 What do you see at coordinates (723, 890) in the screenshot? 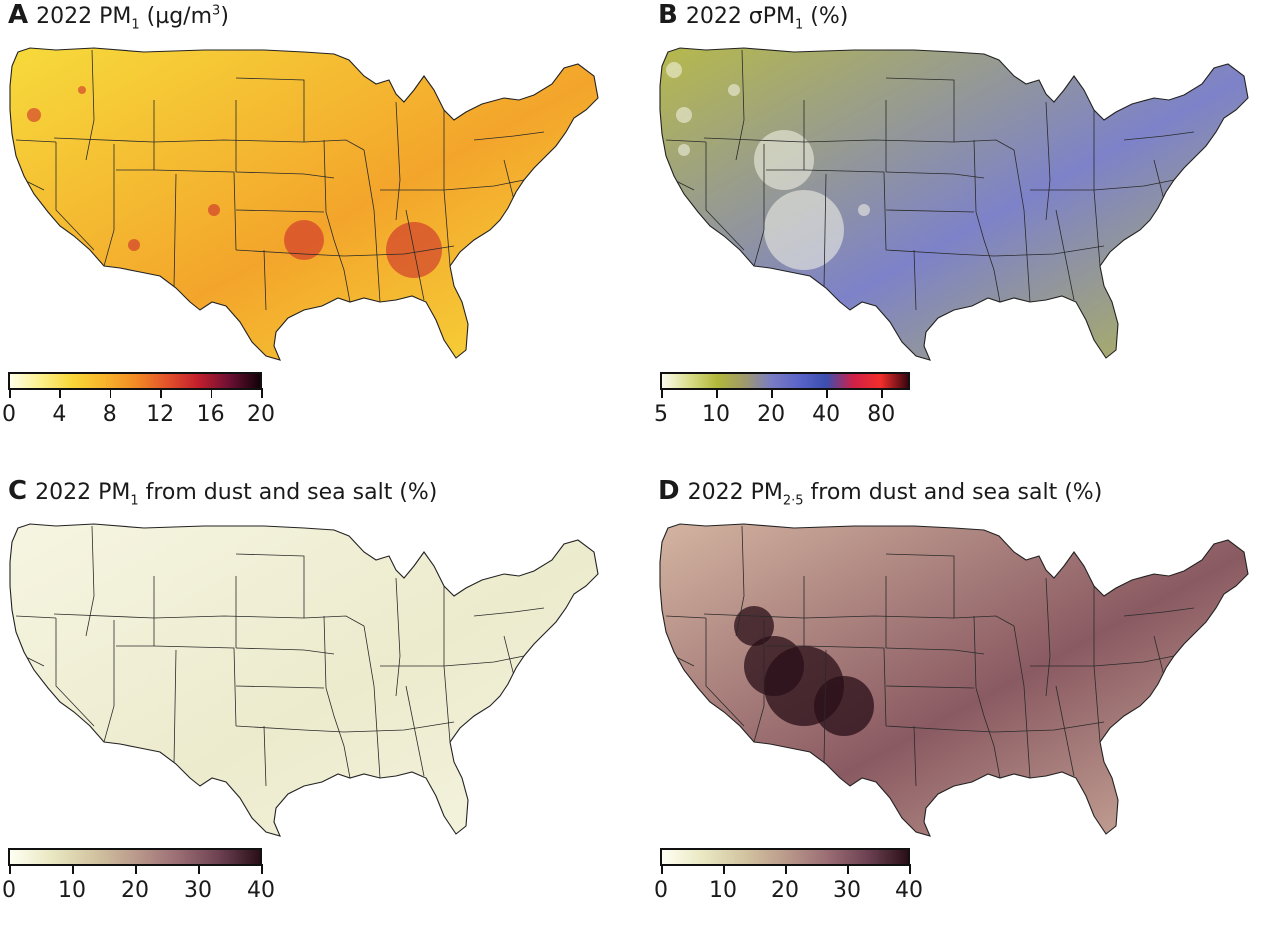
I see `colorbar-tick-label: 10` at bounding box center [723, 890].